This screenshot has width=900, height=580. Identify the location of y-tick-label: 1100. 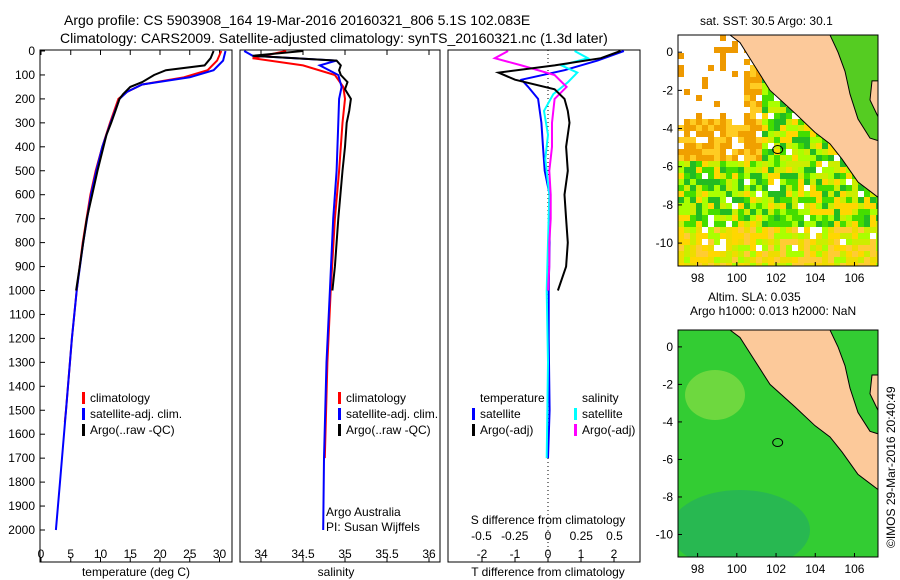
(22, 314).